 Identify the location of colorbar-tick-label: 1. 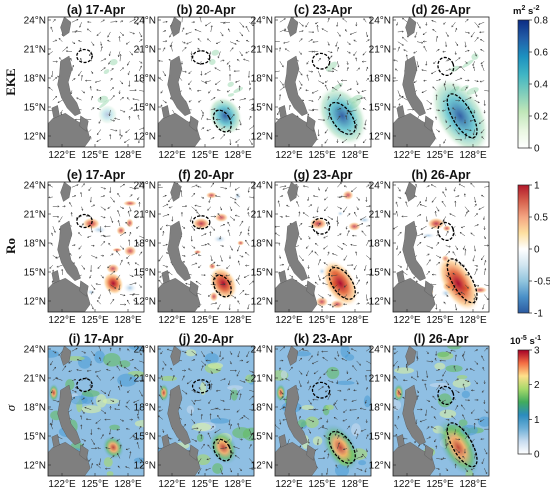
(537, 420).